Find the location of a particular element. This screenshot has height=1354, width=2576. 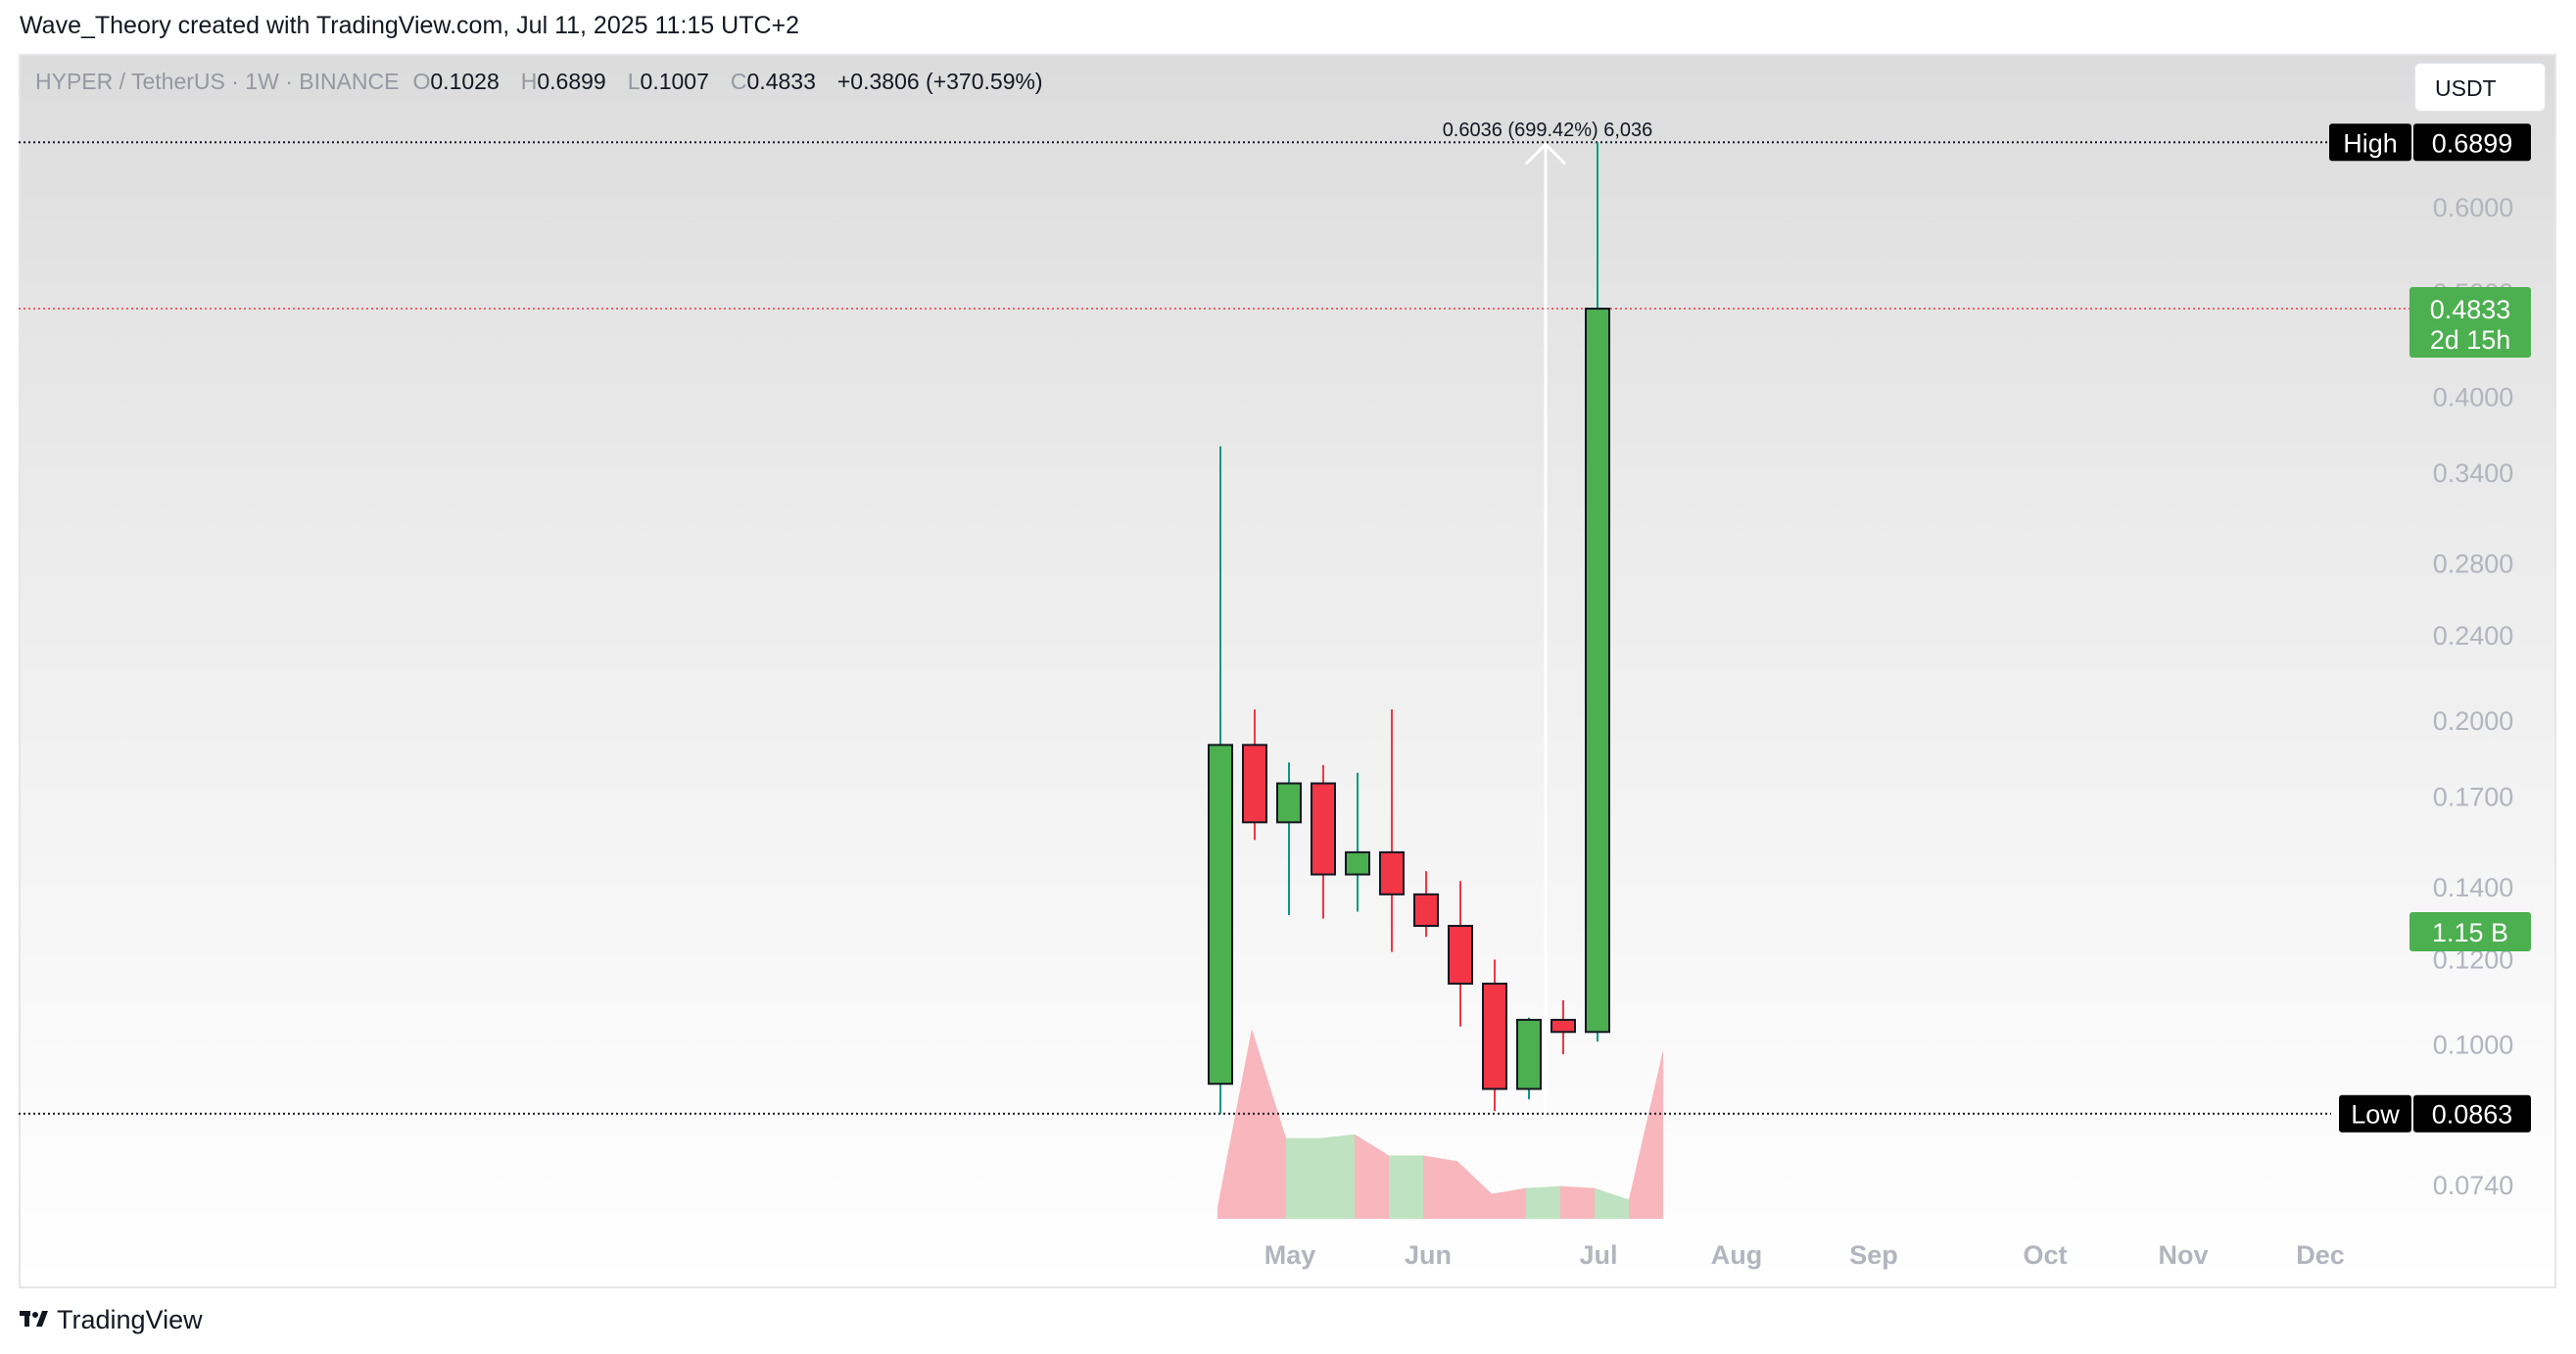

x-tick-label: Nov is located at coordinates (2183, 1255).